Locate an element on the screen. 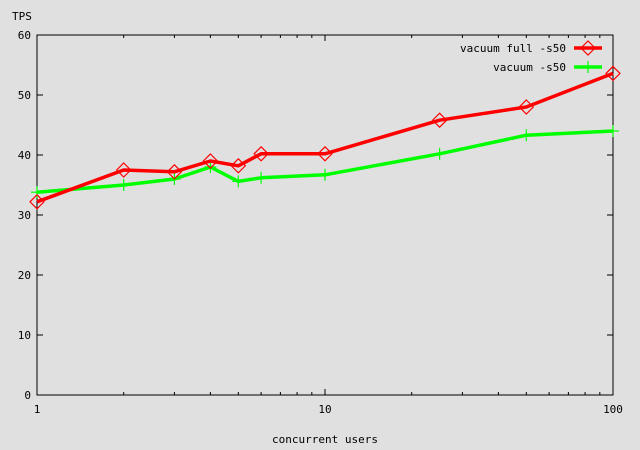 The image size is (640, 450). x-tick-label: 100 is located at coordinates (613, 409).